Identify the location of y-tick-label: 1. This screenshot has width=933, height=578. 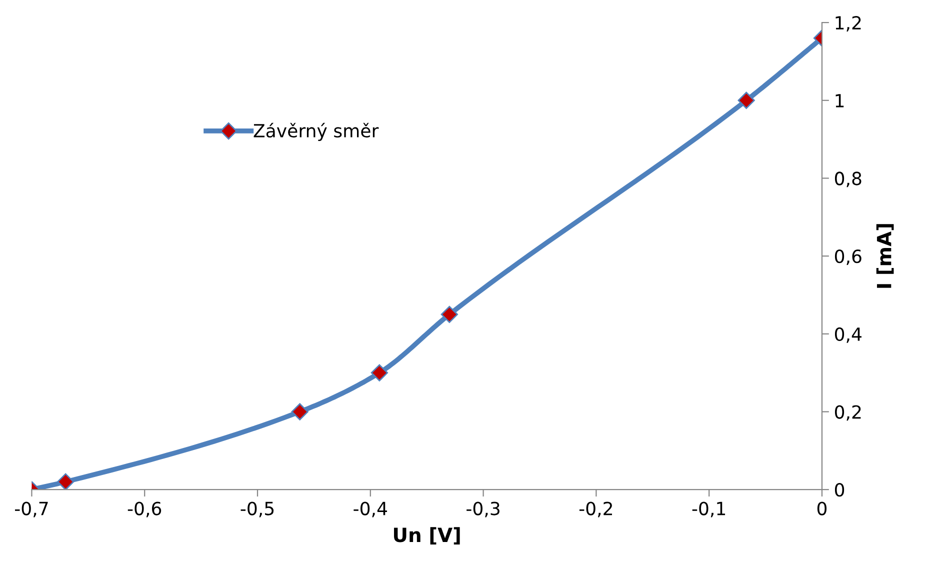
(840, 101).